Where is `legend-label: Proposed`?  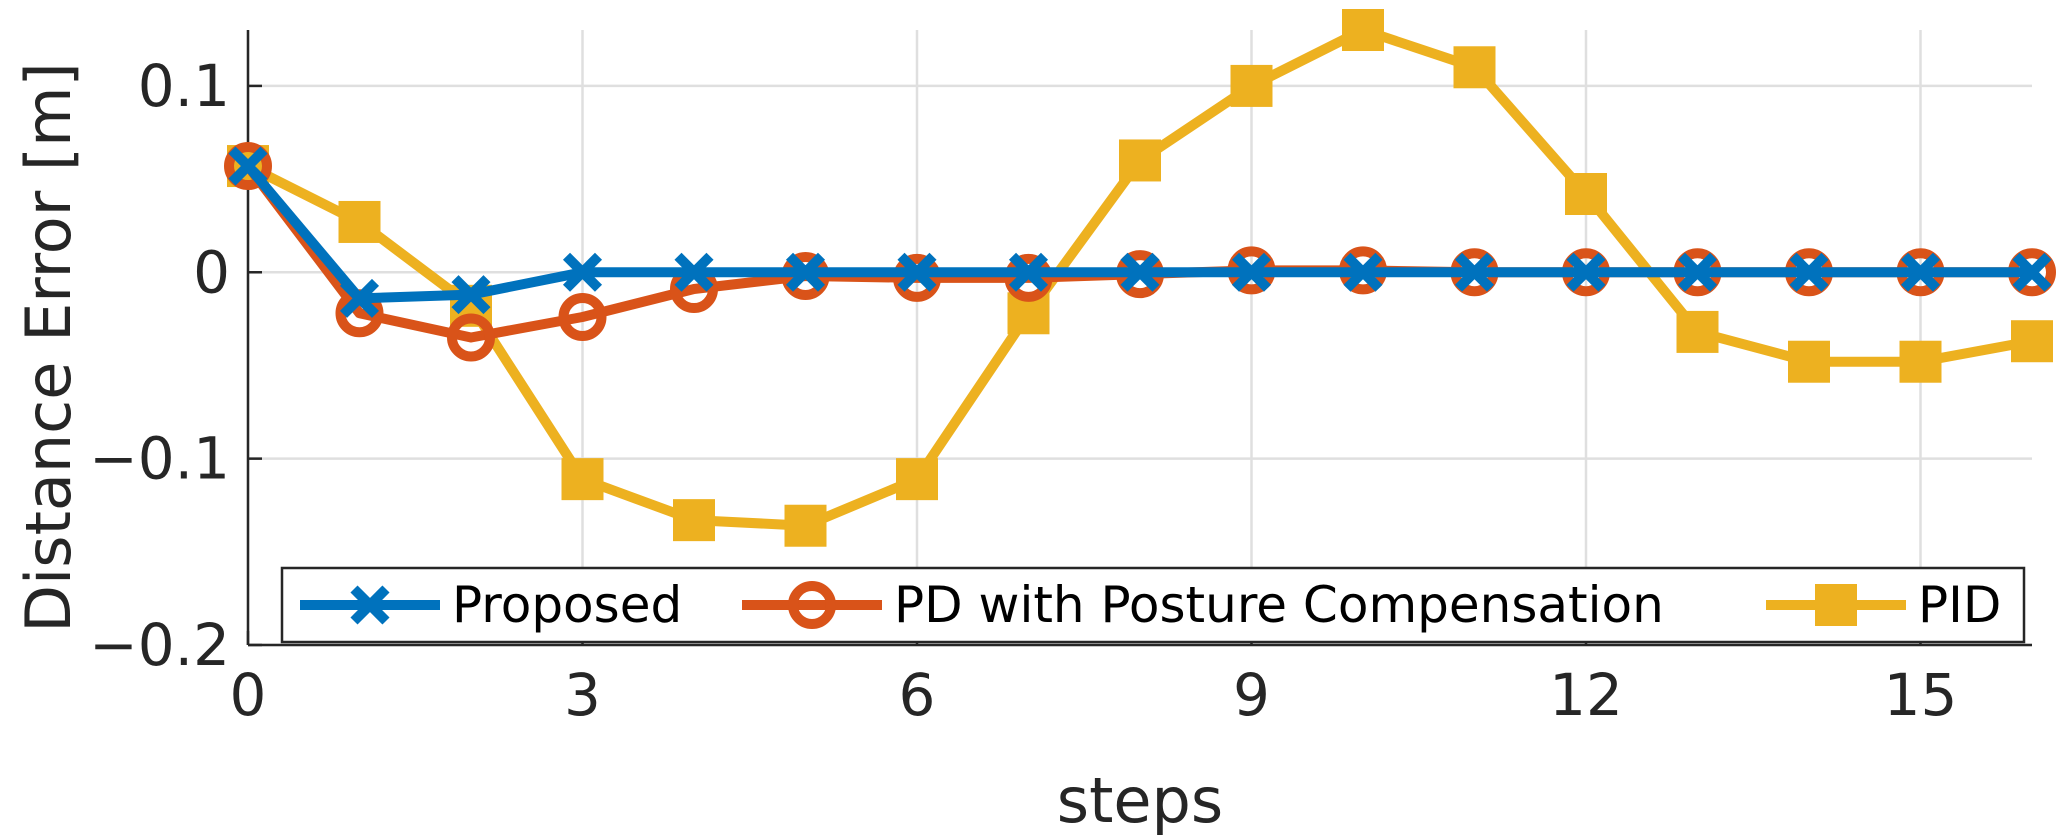
legend-label: Proposed is located at coordinates (567, 605).